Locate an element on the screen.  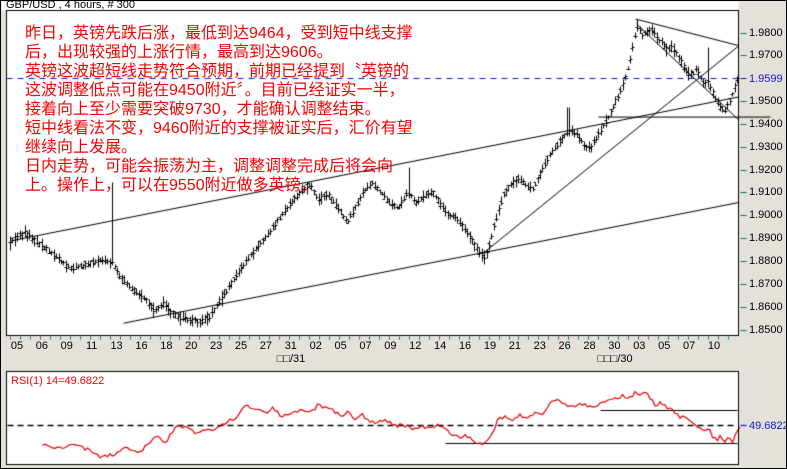
rsi-indicator-label: RSI(1) 14=49.6822 is located at coordinates (58, 381).